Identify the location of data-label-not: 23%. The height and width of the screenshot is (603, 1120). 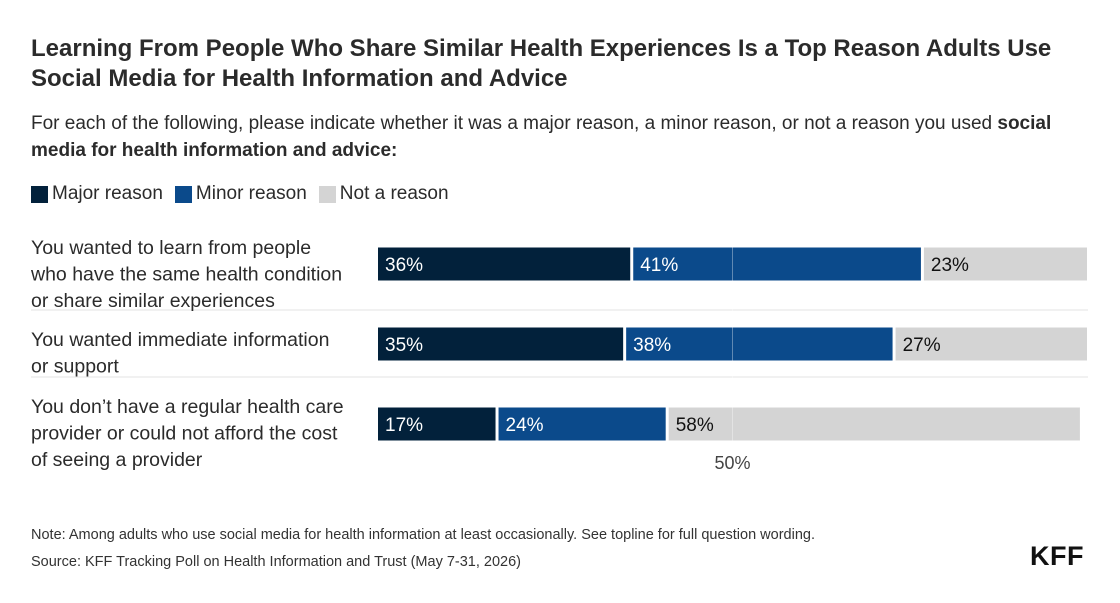
(950, 265).